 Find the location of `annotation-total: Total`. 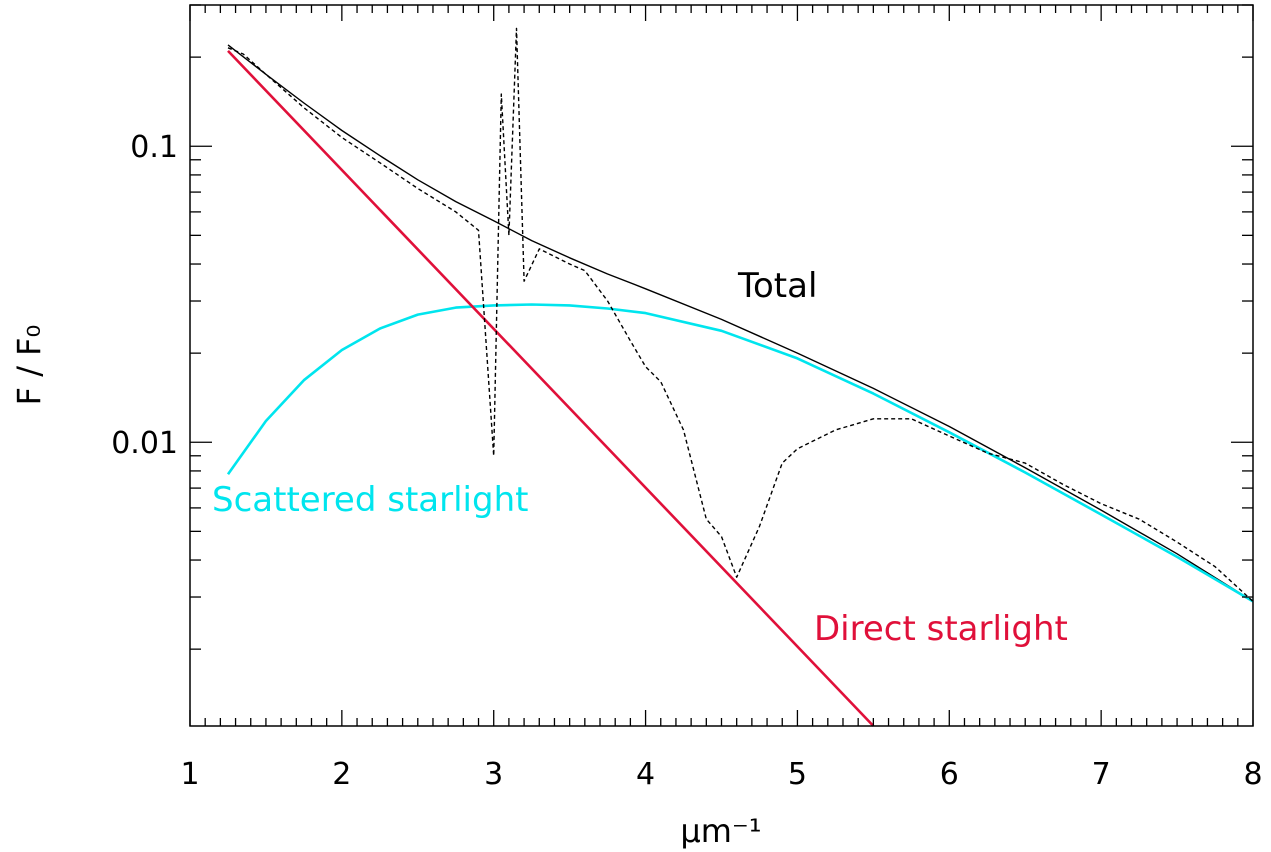

annotation-total: Total is located at coordinates (777, 286).